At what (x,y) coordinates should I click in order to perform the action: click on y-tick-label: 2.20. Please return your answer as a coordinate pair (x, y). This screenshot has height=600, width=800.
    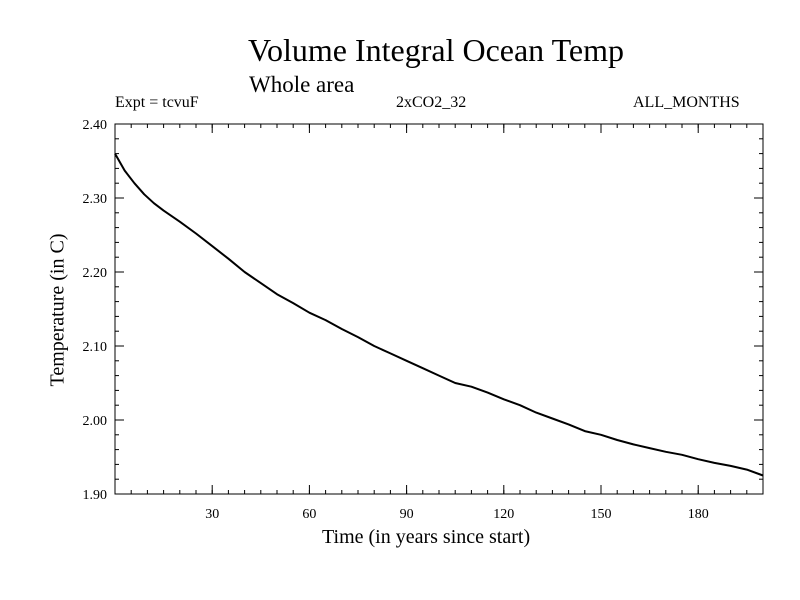
    Looking at the image, I should click on (95, 273).